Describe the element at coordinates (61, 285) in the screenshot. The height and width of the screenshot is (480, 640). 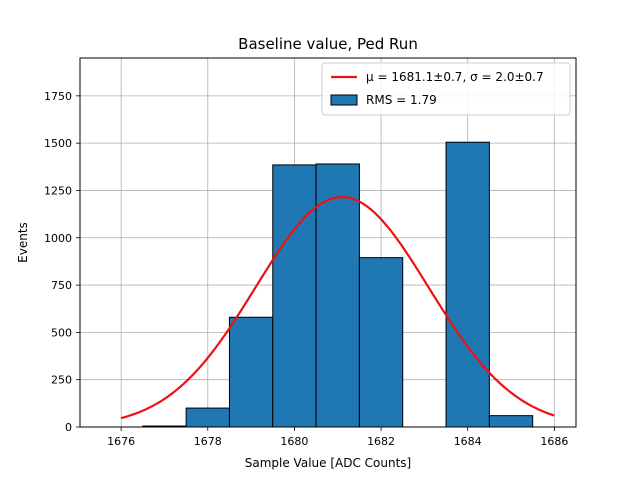
I see `y-tick-label: 750` at that location.